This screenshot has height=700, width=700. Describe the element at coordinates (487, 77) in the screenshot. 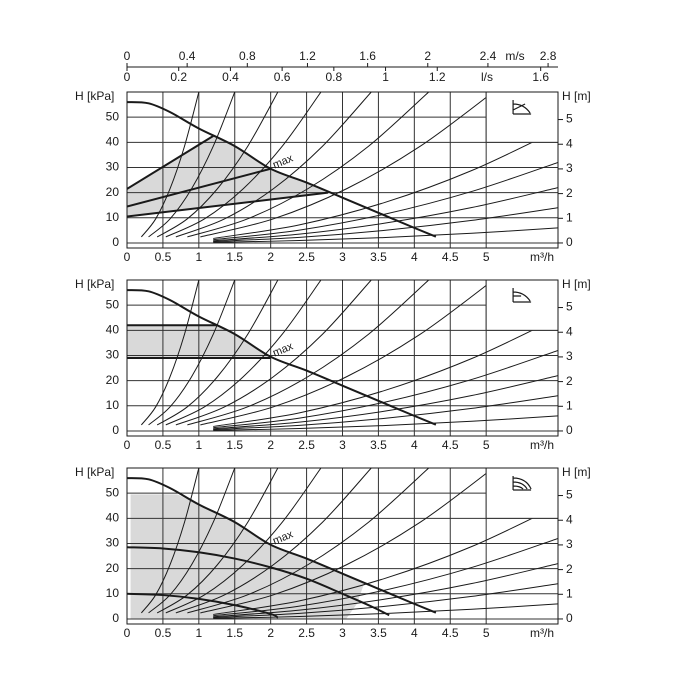

I see `top-axis-unit: l/s` at that location.